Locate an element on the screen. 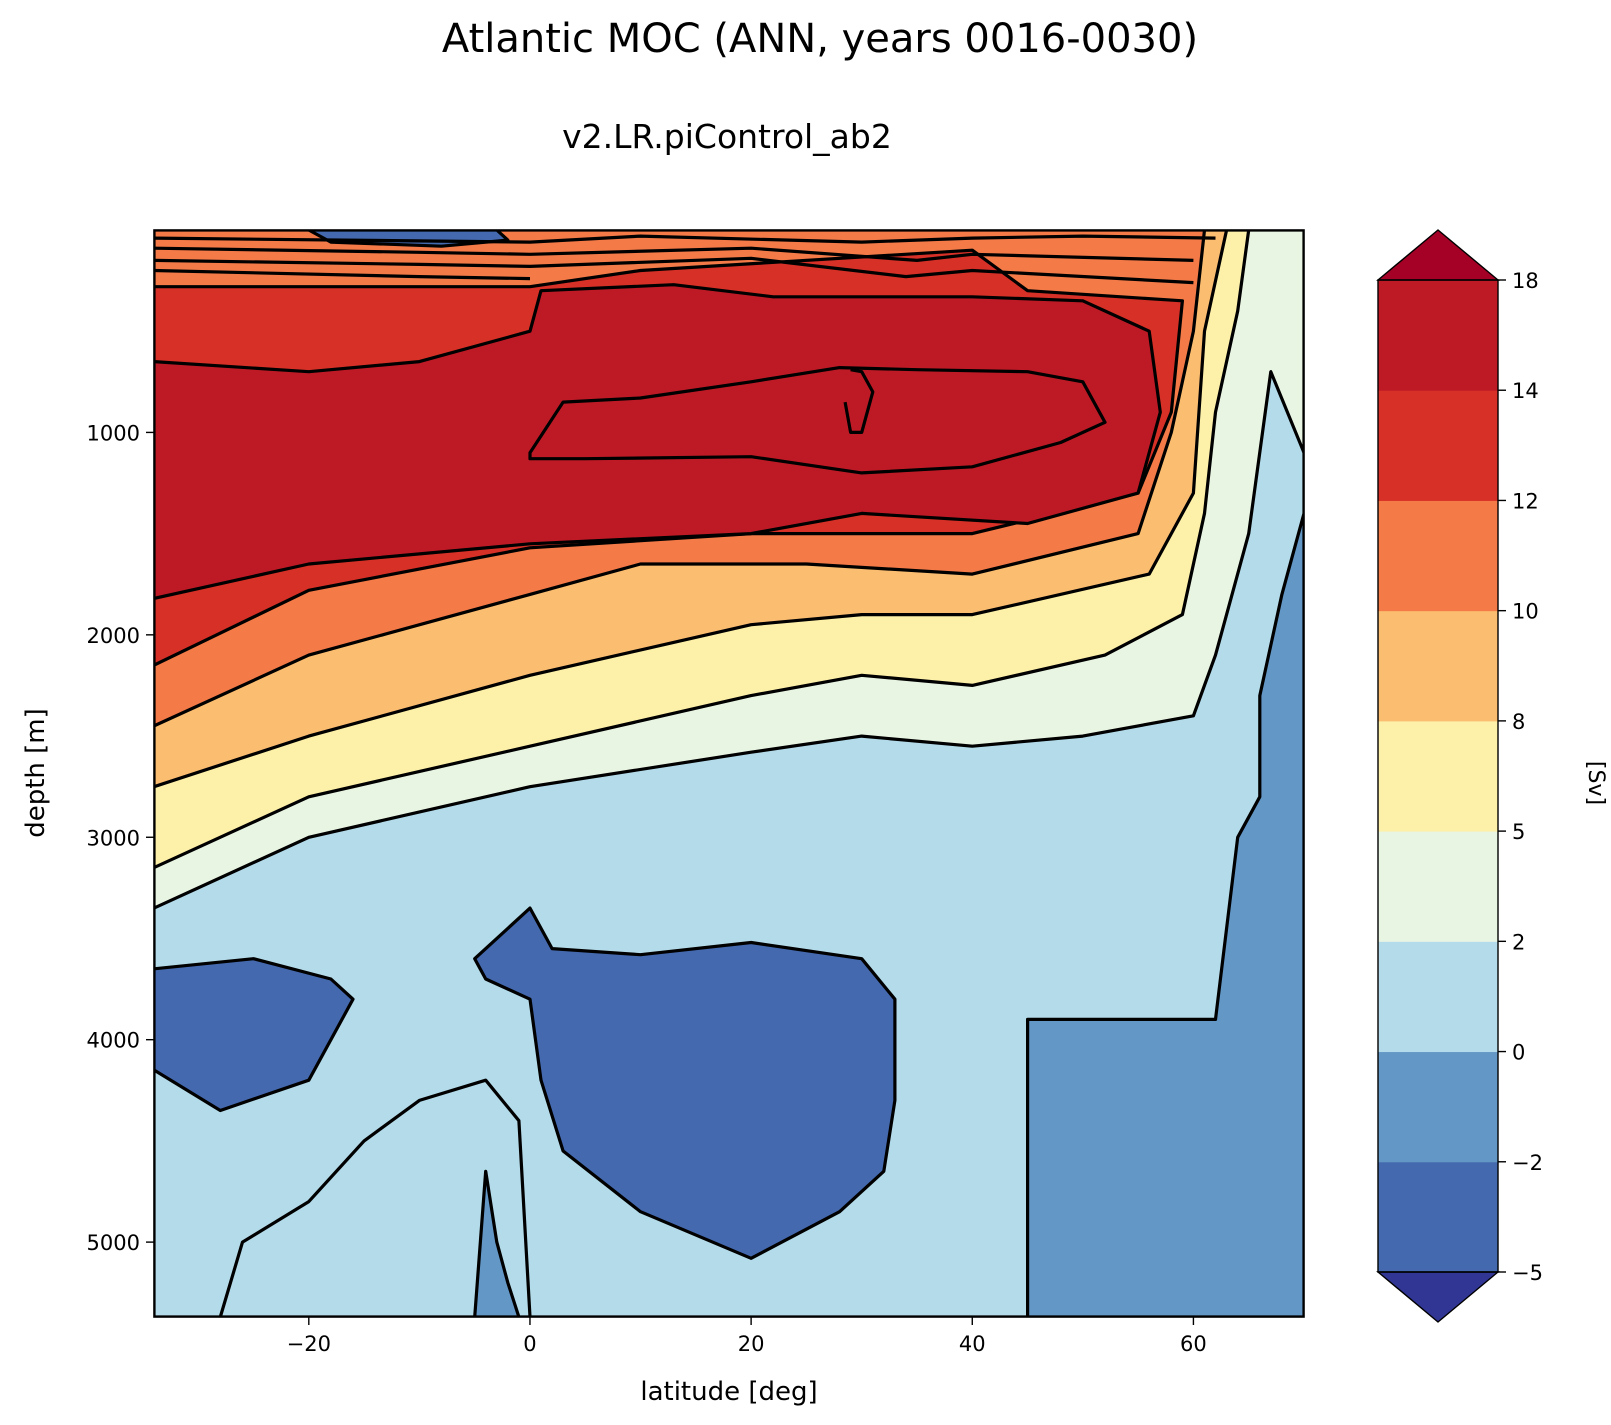  colorbar-frame is located at coordinates (1438, 776).